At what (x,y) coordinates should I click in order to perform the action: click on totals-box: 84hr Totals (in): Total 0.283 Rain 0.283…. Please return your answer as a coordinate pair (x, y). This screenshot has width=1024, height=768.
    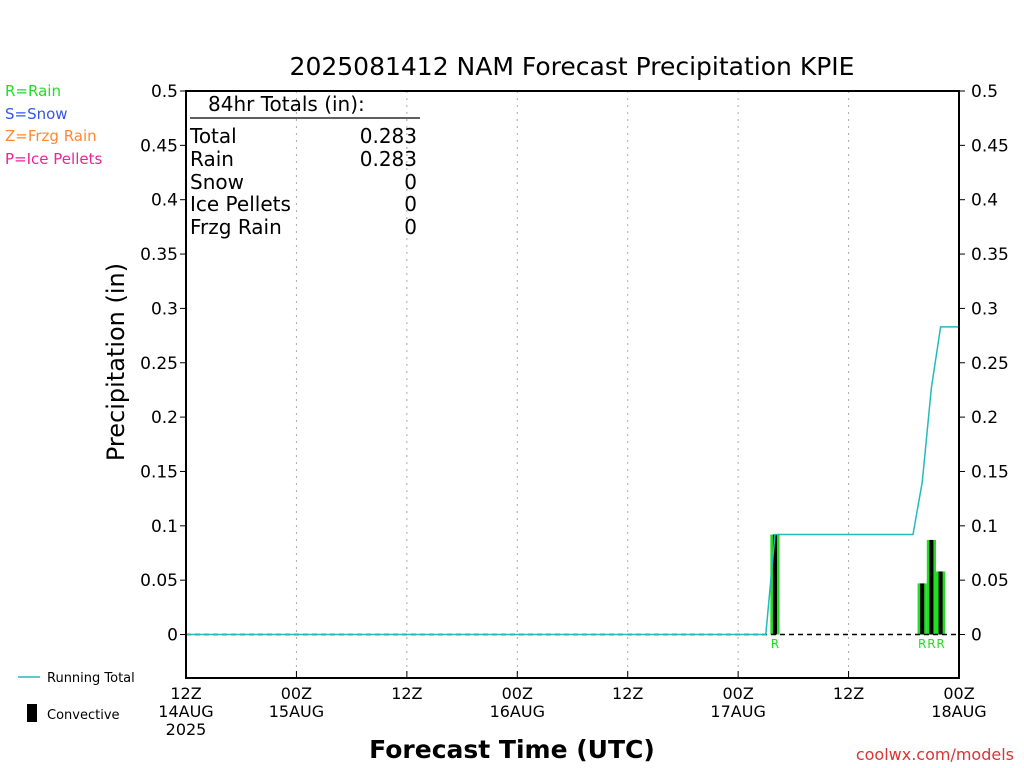
    Looking at the image, I should click on (304, 165).